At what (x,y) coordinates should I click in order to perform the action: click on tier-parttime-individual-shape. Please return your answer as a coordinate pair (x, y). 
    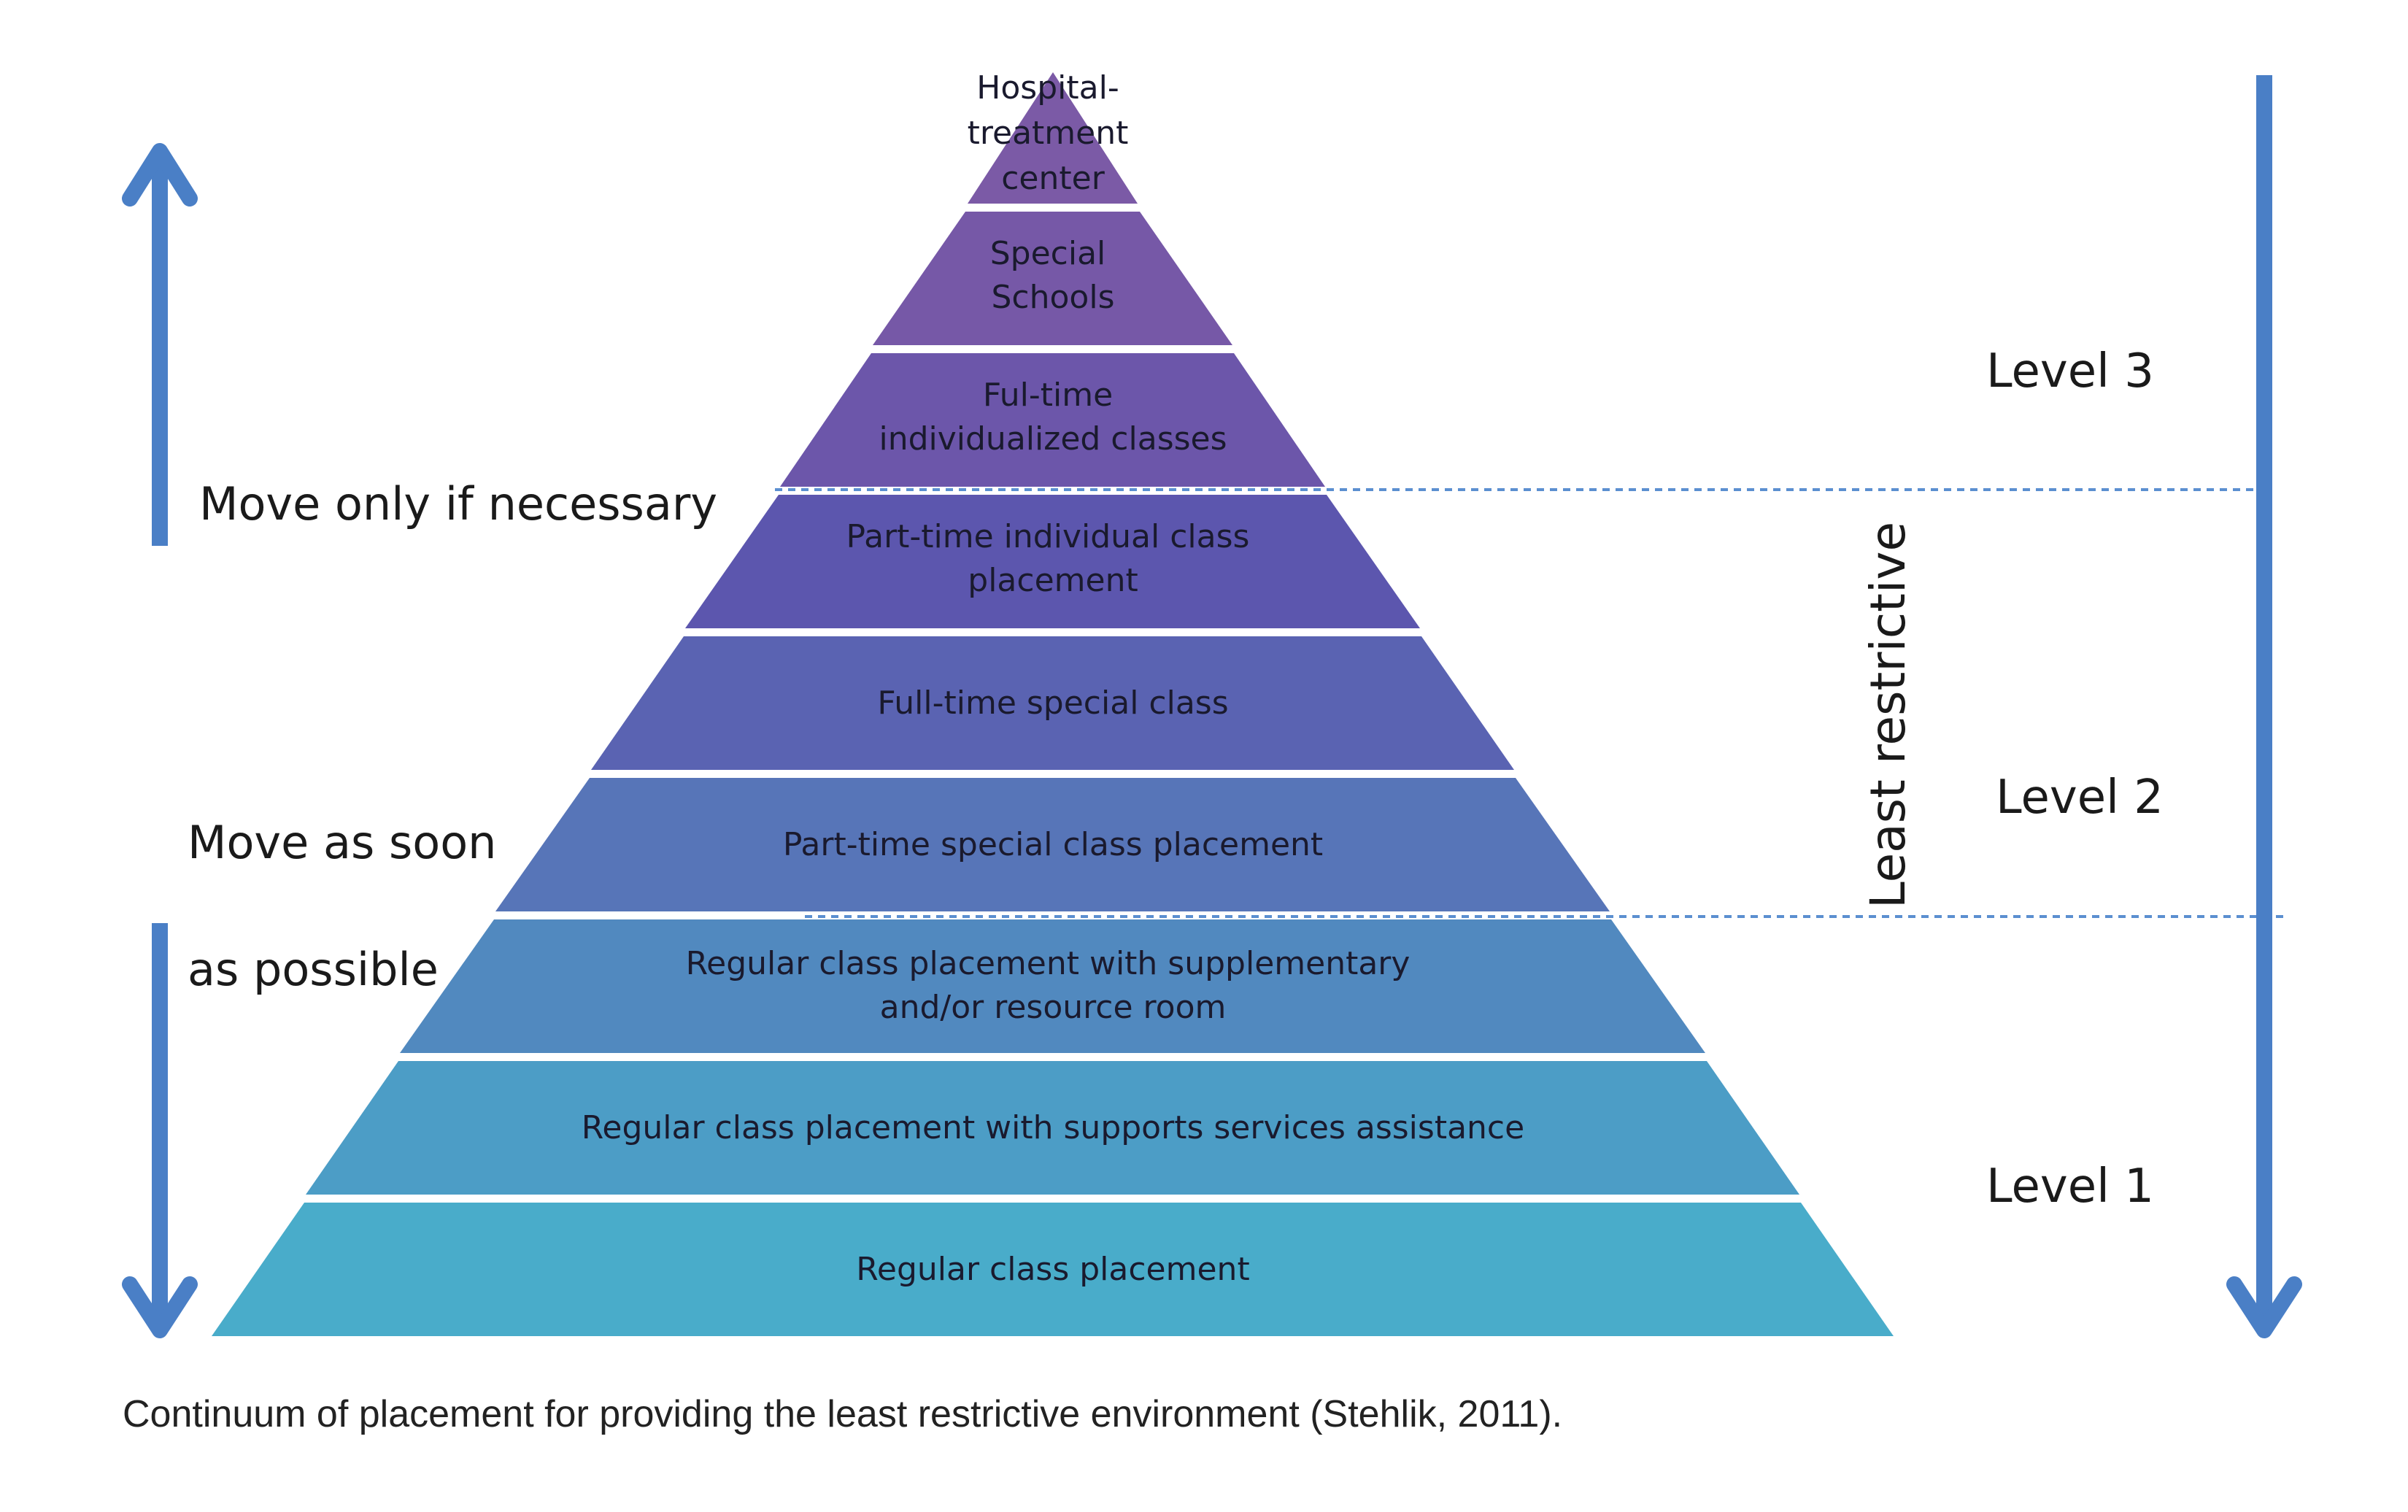
    Looking at the image, I should click on (1052, 561).